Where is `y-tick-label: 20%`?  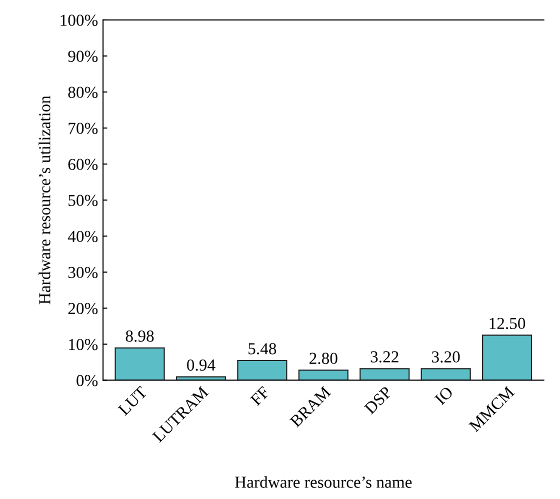 y-tick-label: 20% is located at coordinates (83, 308).